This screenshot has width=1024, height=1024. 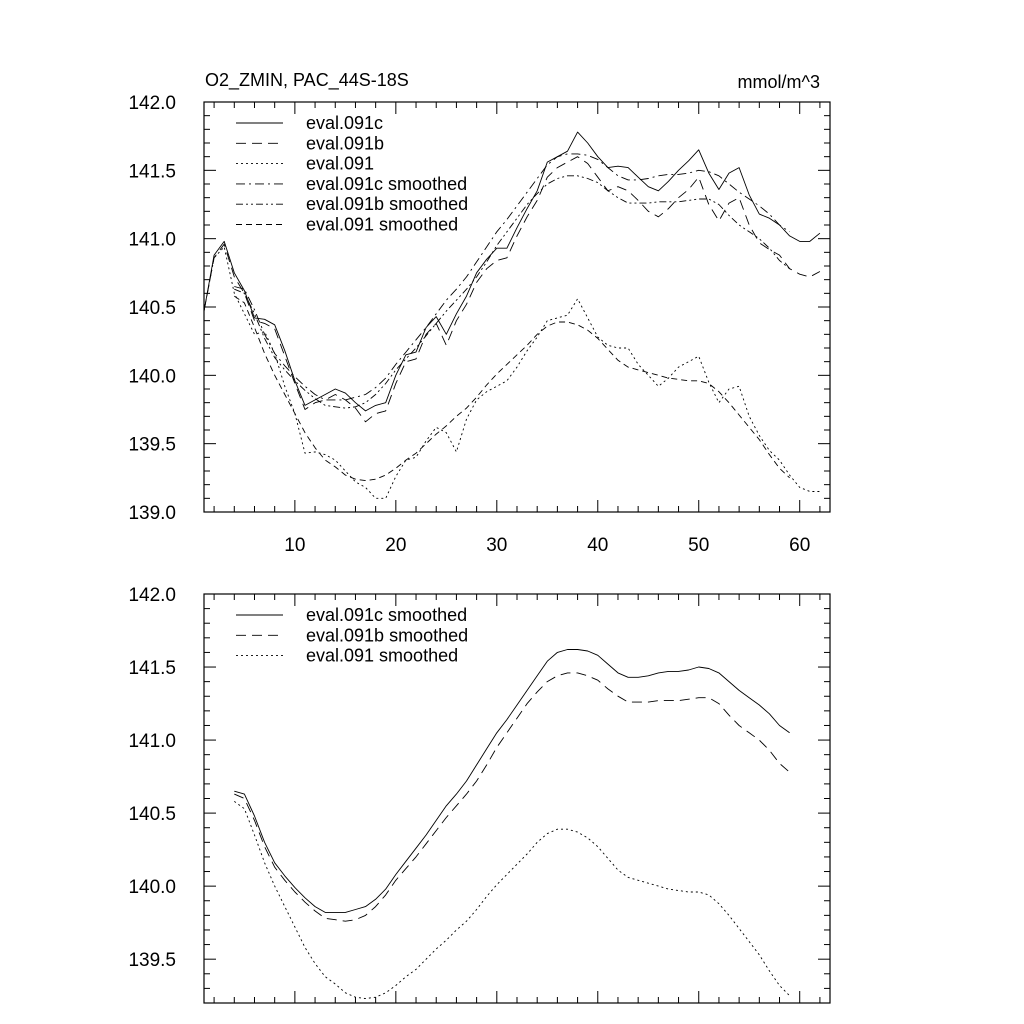 What do you see at coordinates (395, 545) in the screenshot?
I see `x-tick-label: 20` at bounding box center [395, 545].